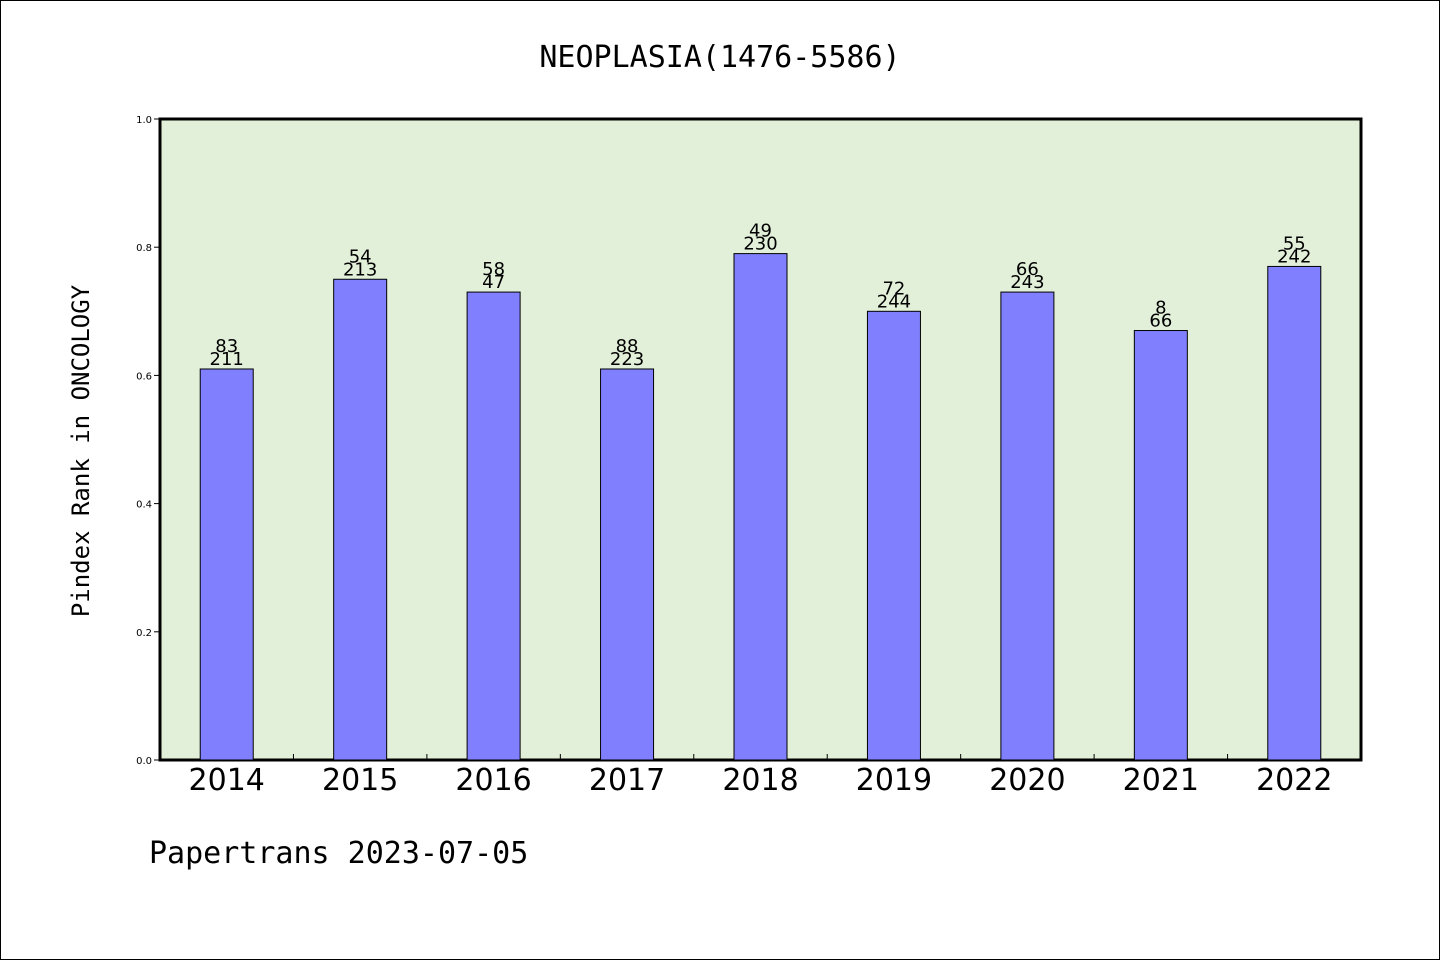 Image resolution: width=1440 pixels, height=960 pixels. I want to click on bar-label-bottom: 211, so click(227, 359).